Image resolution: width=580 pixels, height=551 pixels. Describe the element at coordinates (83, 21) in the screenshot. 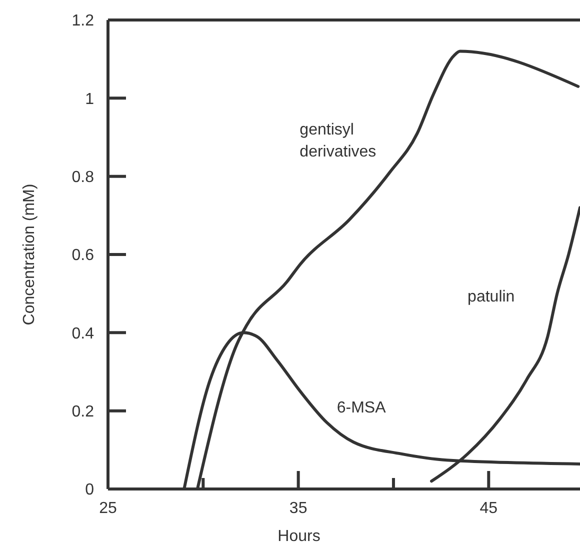

I see `y-tick-label: 1.2` at that location.